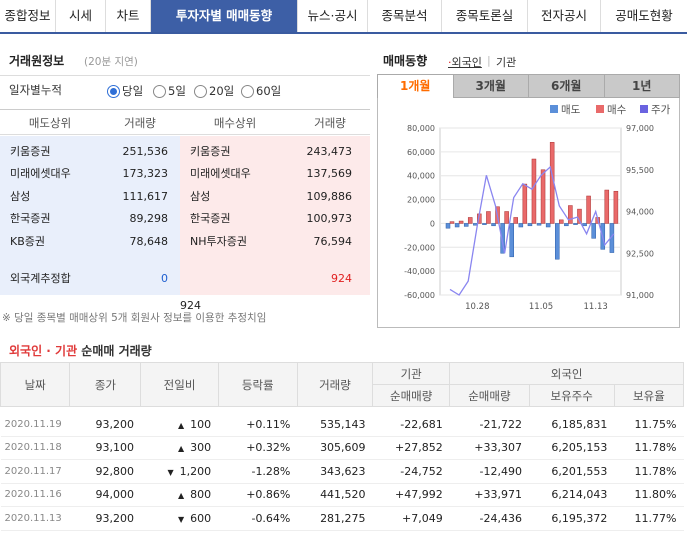 The width and height of the screenshot is (687, 533). Describe the element at coordinates (564, 16) in the screenshot. I see `tab-disclosure: 전자공시` at that location.